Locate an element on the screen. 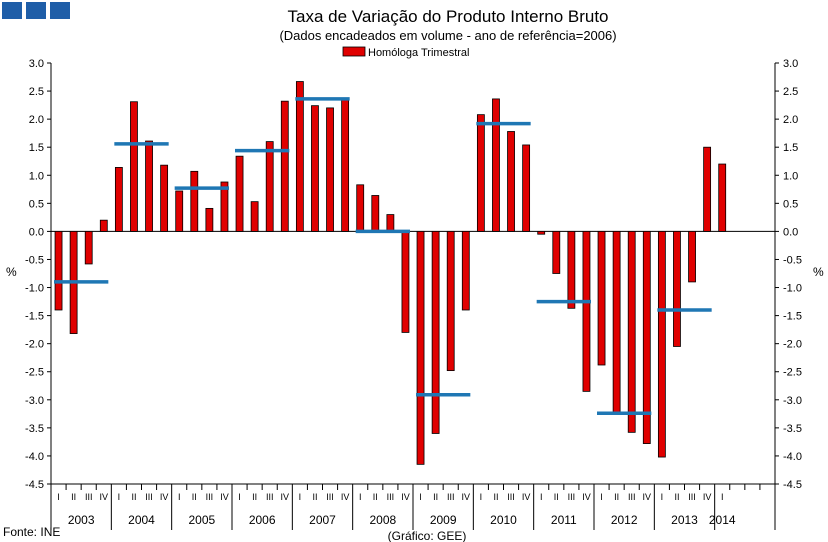 Image resolution: width=828 pixels, height=542 pixels. year-label: 2012 is located at coordinates (624, 520).